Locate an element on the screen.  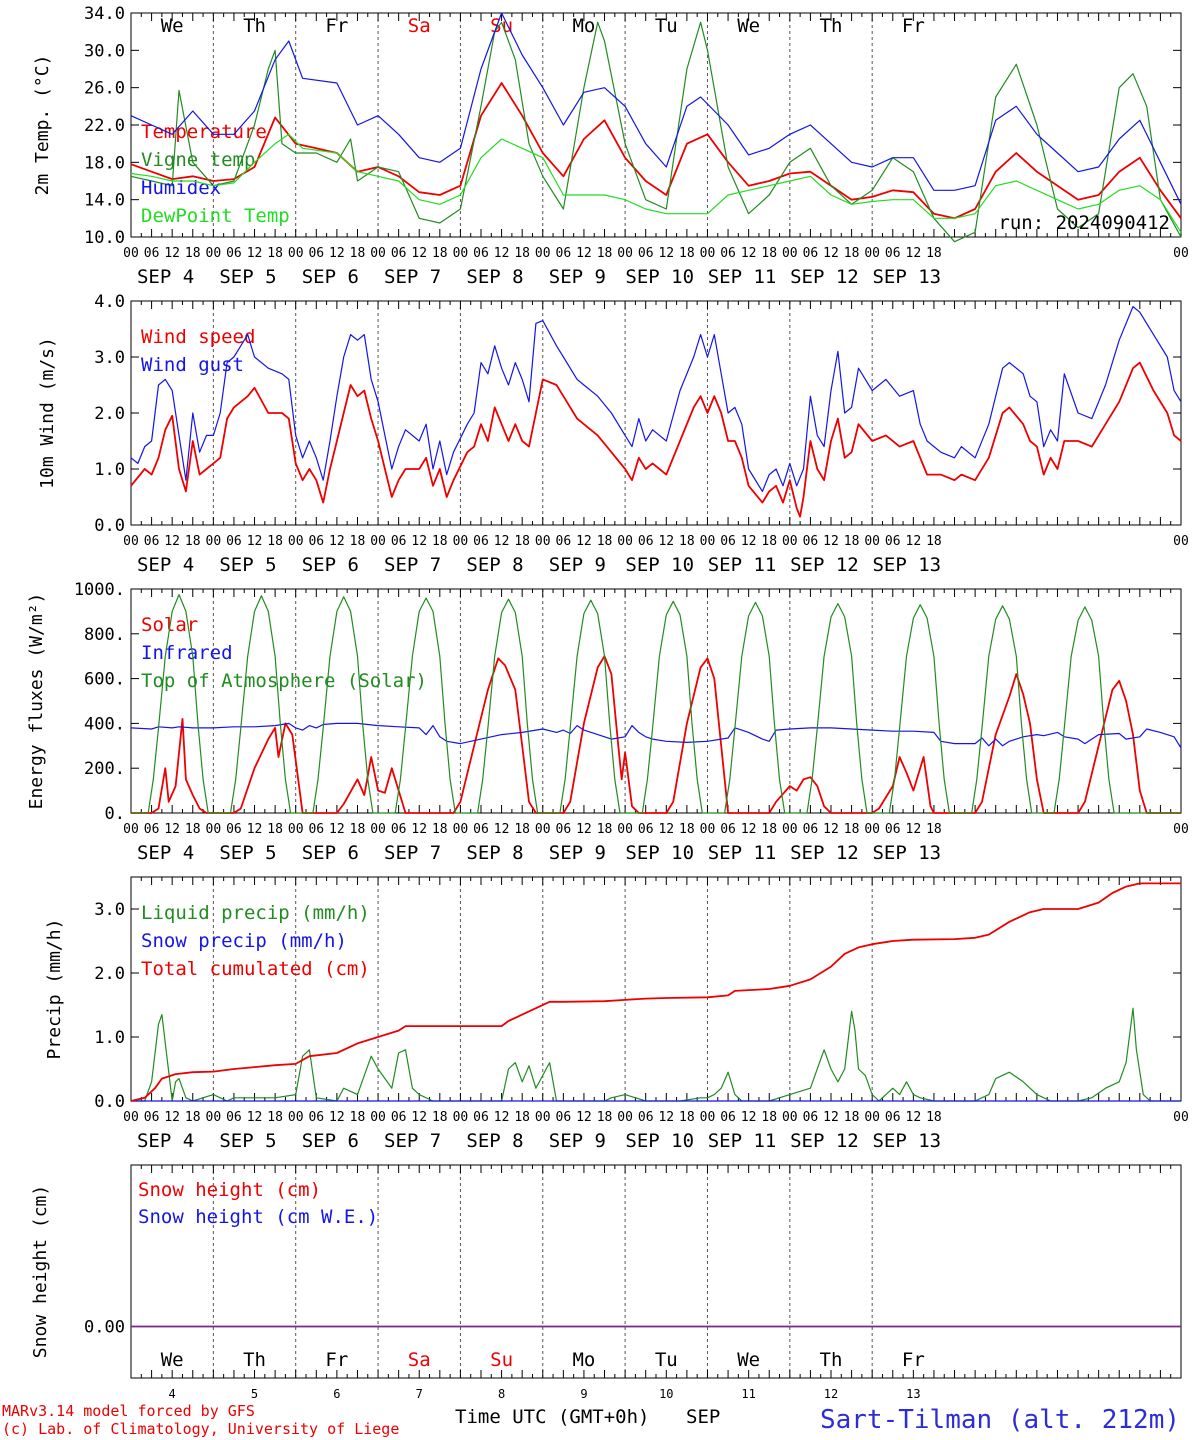
weekday-label: Tu is located at coordinates (666, 26).